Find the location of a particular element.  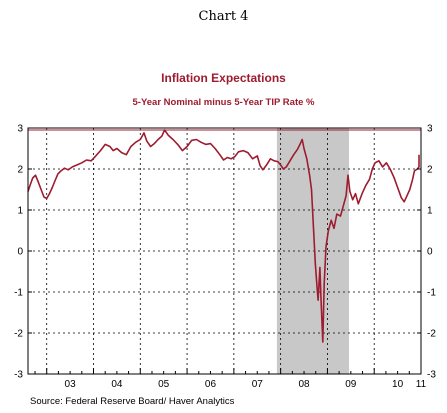

x-tick-label: 03 is located at coordinates (71, 384).